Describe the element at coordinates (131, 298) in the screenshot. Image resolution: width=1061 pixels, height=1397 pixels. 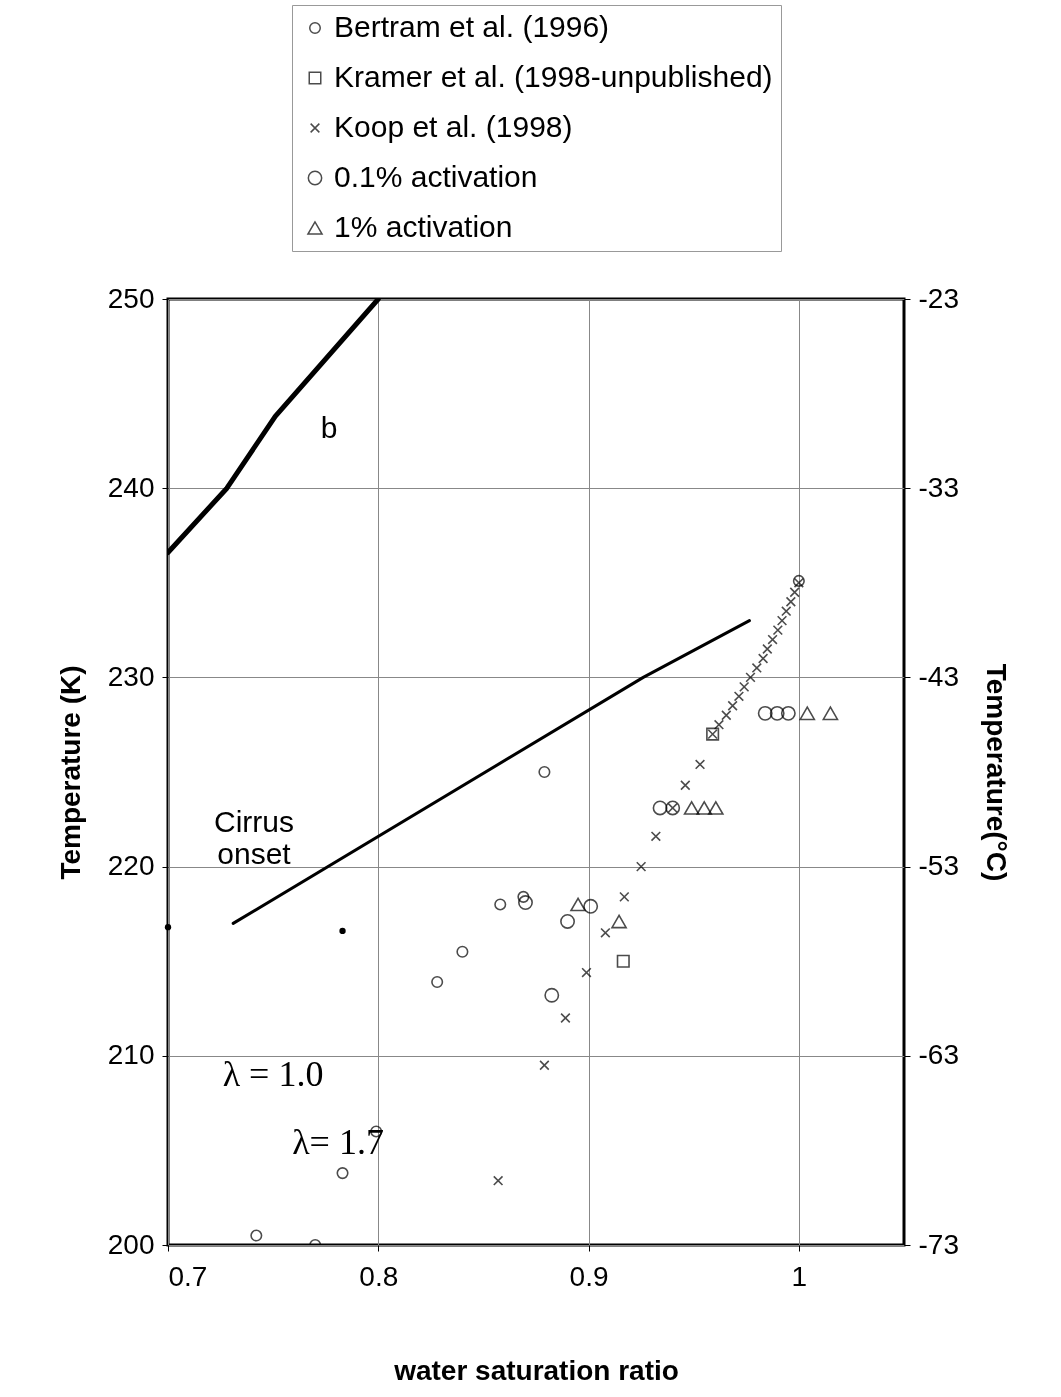
I see `y-tick-label: 250` at that location.